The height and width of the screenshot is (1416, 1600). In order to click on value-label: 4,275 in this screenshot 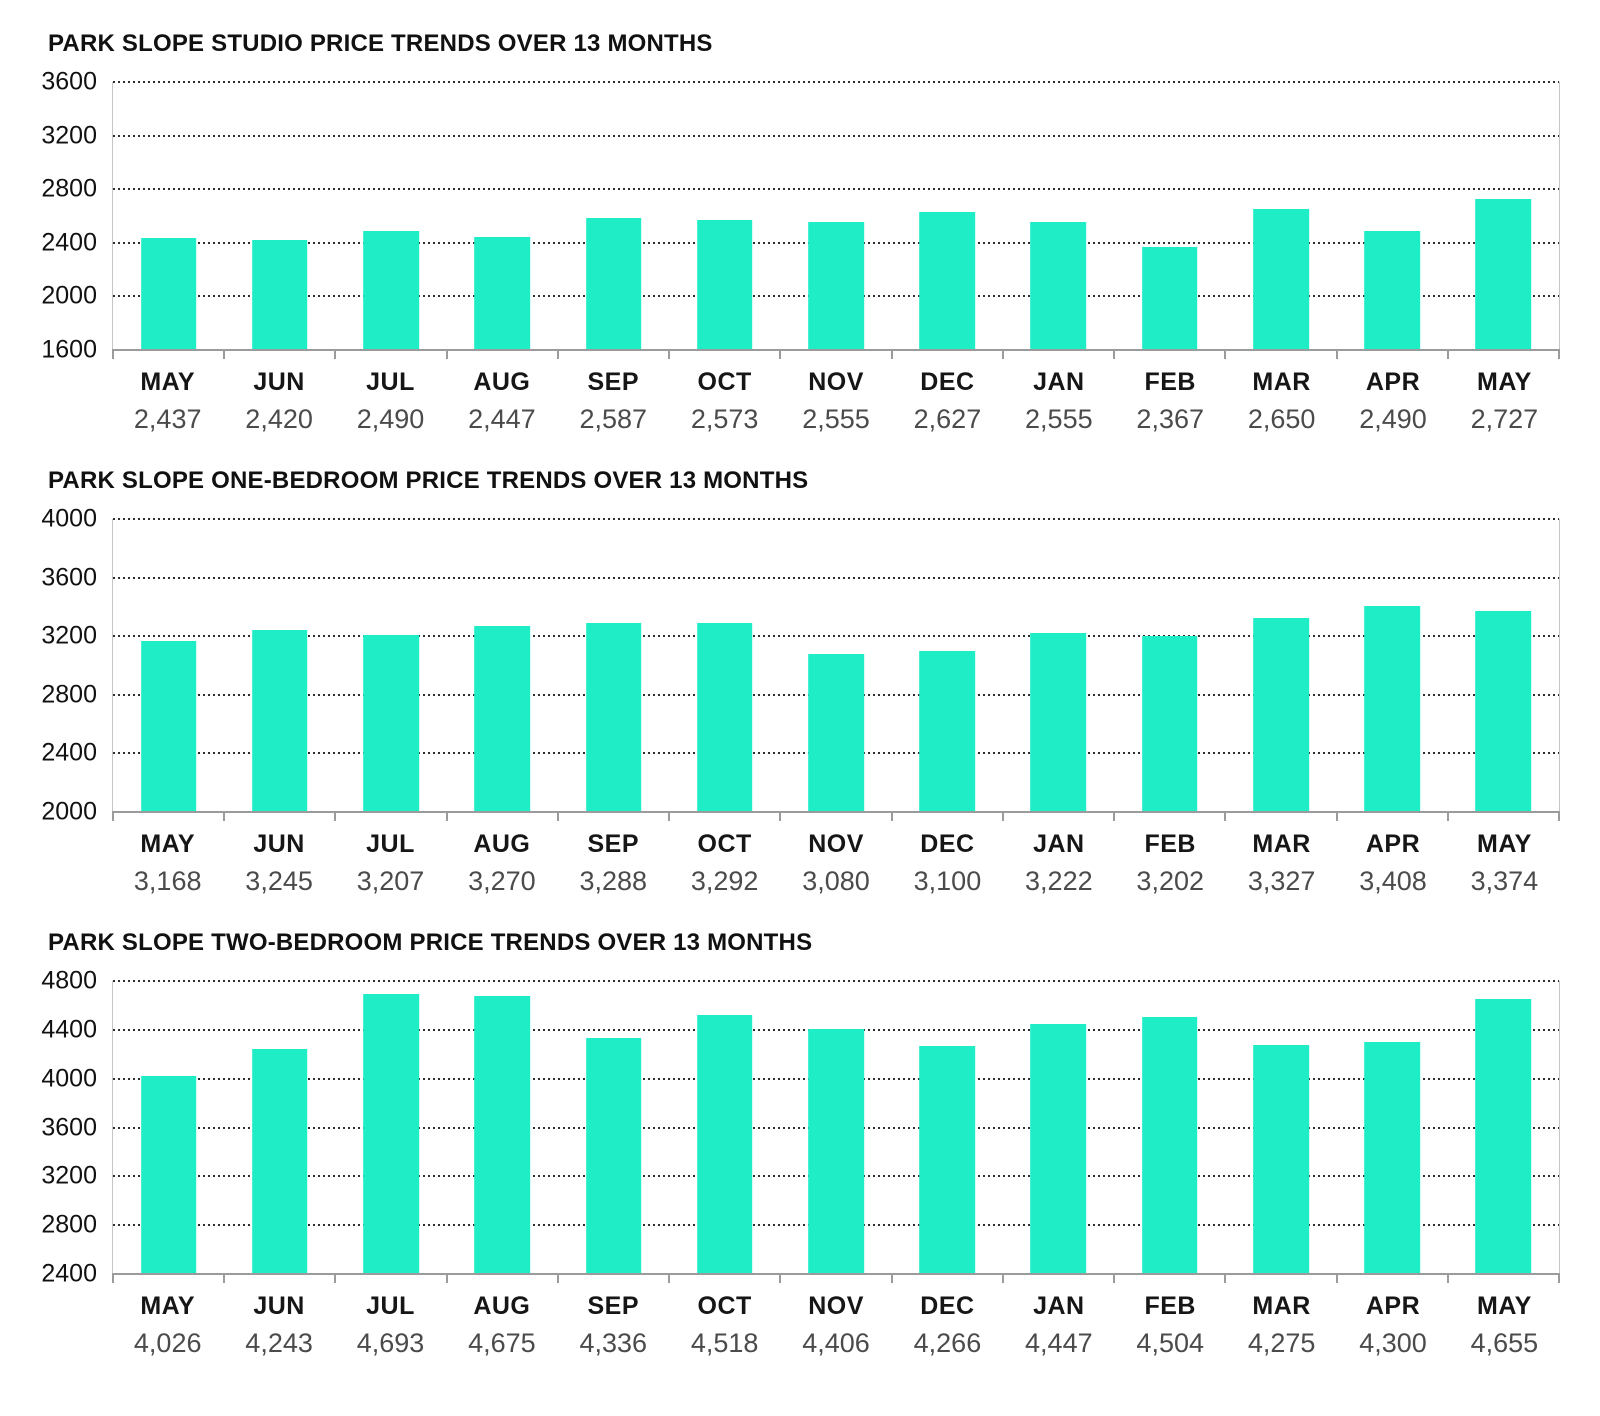, I will do `click(1281, 1343)`.